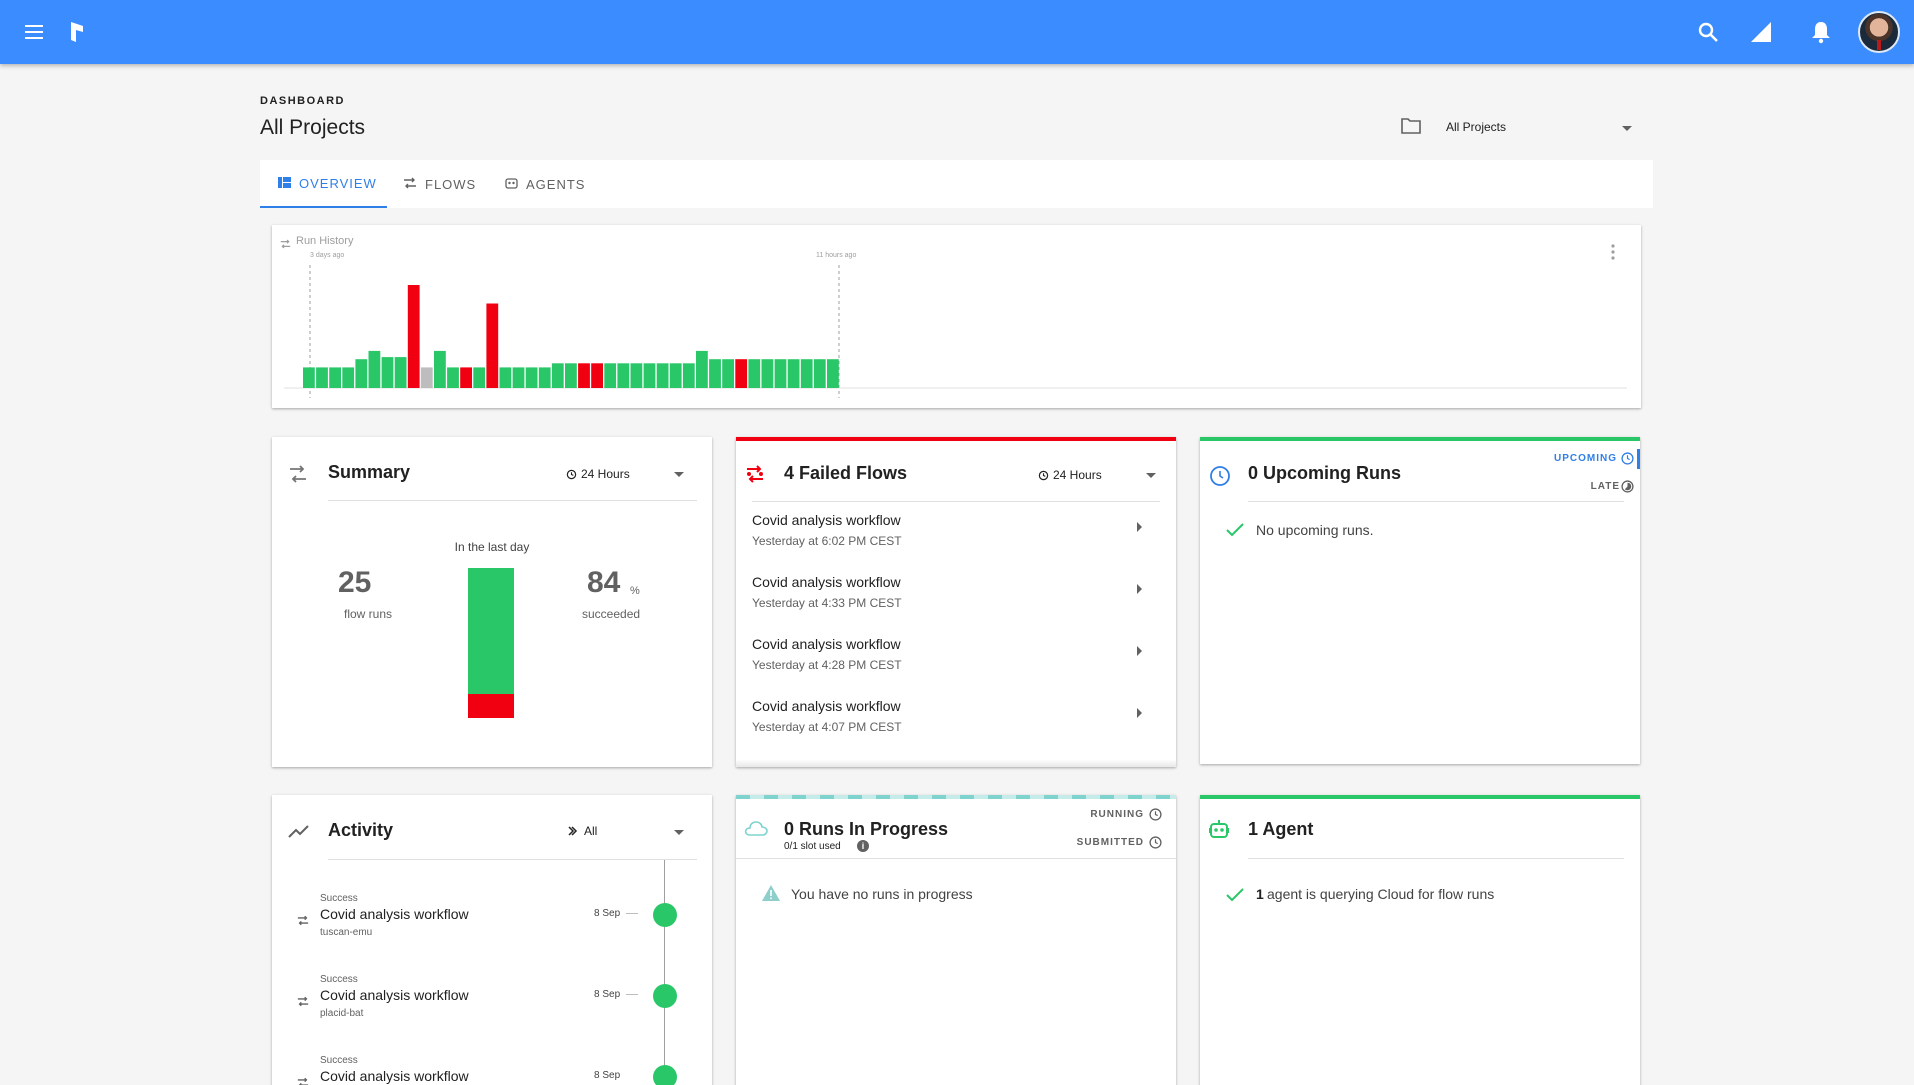 Image resolution: width=1914 pixels, height=1085 pixels. What do you see at coordinates (955, 331) in the screenshot?
I see `run-history-chart` at bounding box center [955, 331].